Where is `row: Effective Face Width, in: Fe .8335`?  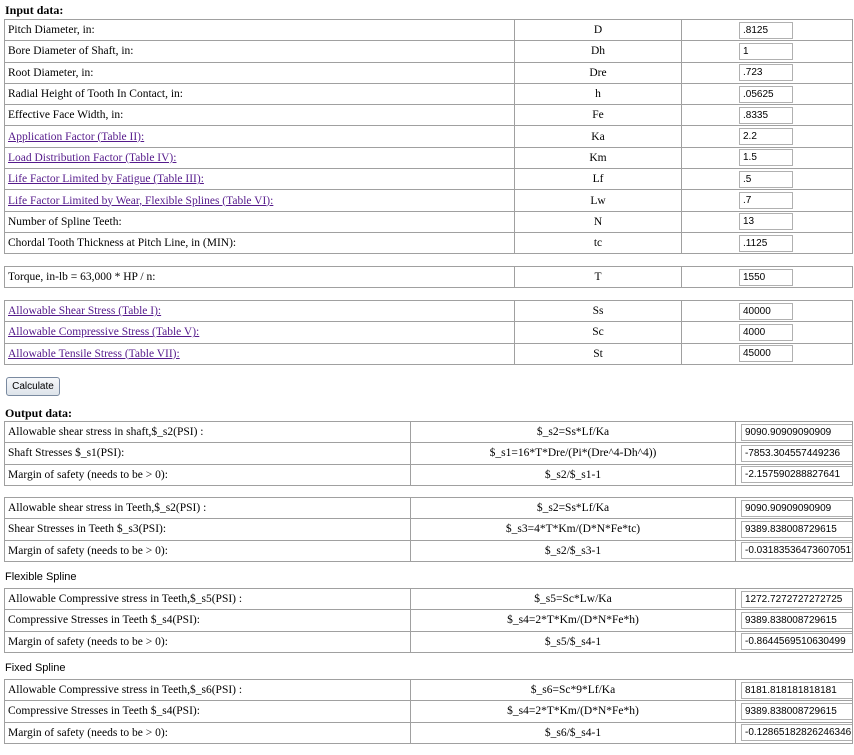
row: Effective Face Width, in: Fe .8335 is located at coordinates (428, 115).